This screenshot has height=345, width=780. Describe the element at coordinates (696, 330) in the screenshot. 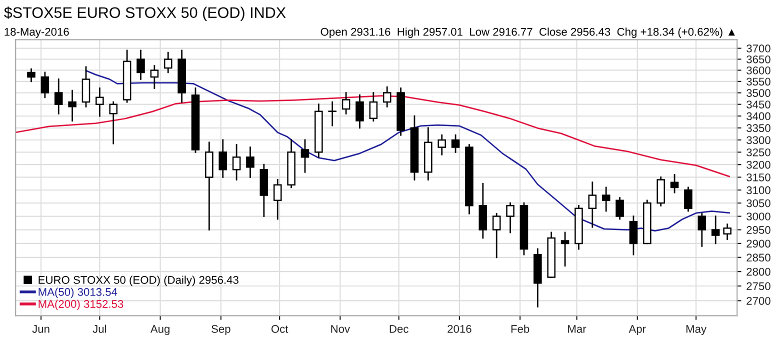

I see `x-tick-label: May` at that location.